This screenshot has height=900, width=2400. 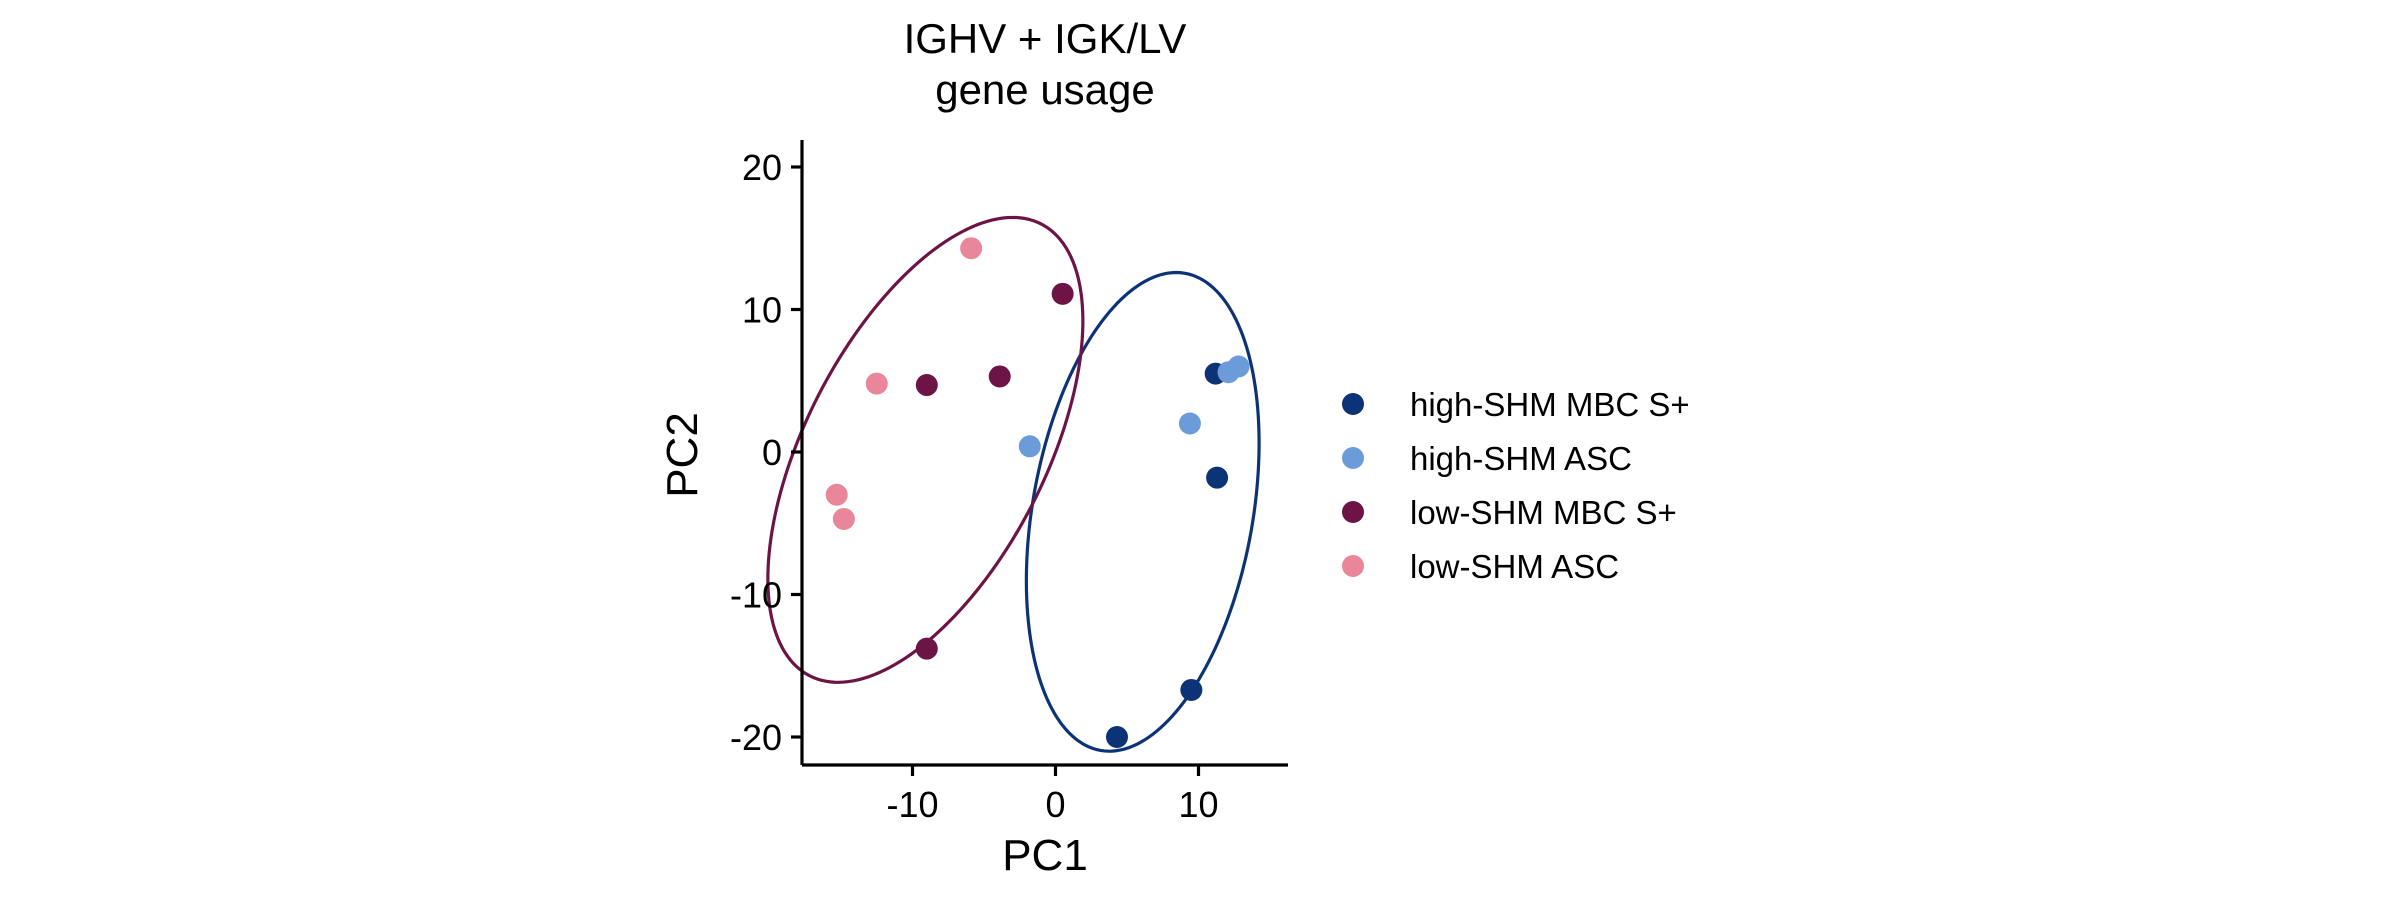 I want to click on x-axis-label: PC1, so click(x=1045, y=855).